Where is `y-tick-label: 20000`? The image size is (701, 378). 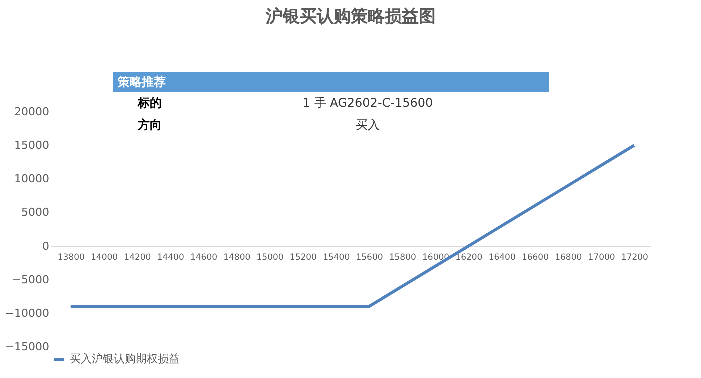
y-tick-label: 20000 is located at coordinates (32, 112).